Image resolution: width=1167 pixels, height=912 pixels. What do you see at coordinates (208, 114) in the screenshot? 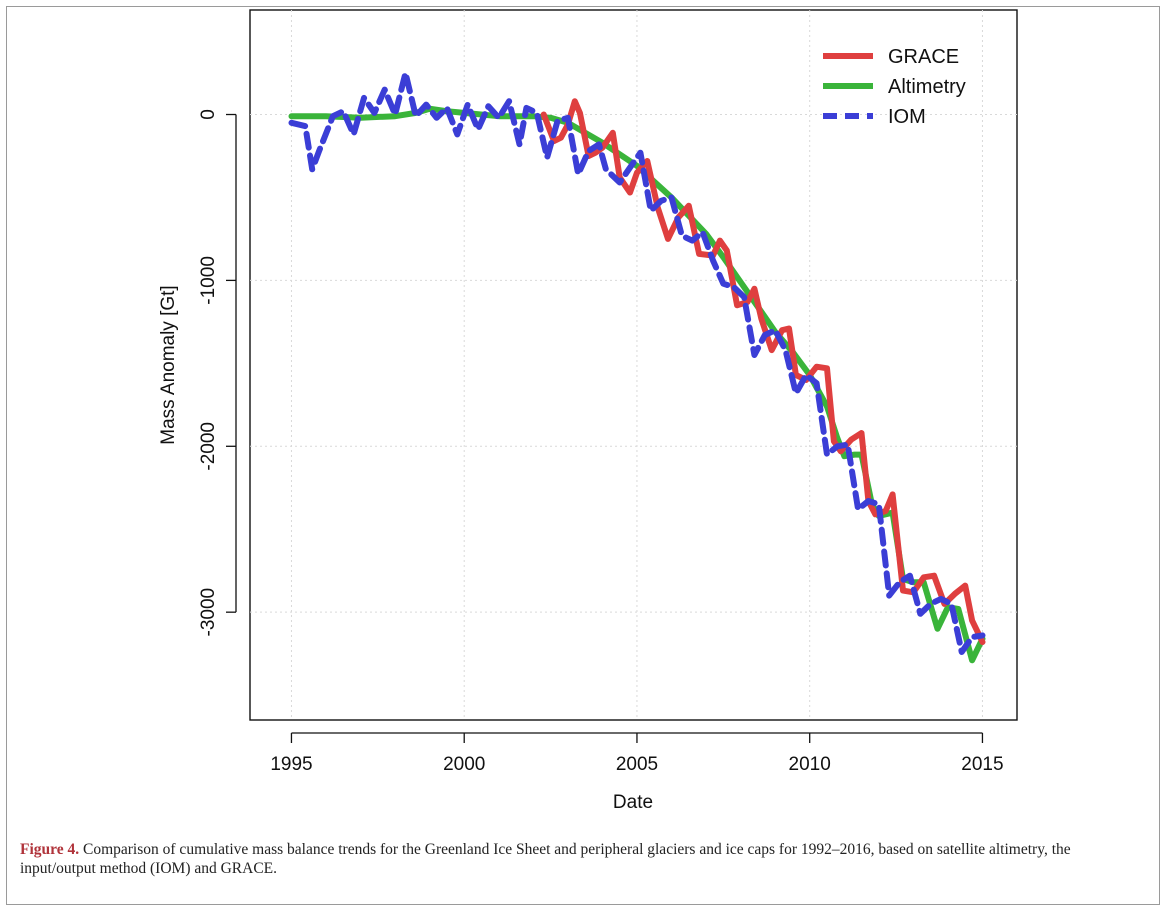
I see `y-tick-label: 0` at bounding box center [208, 114].